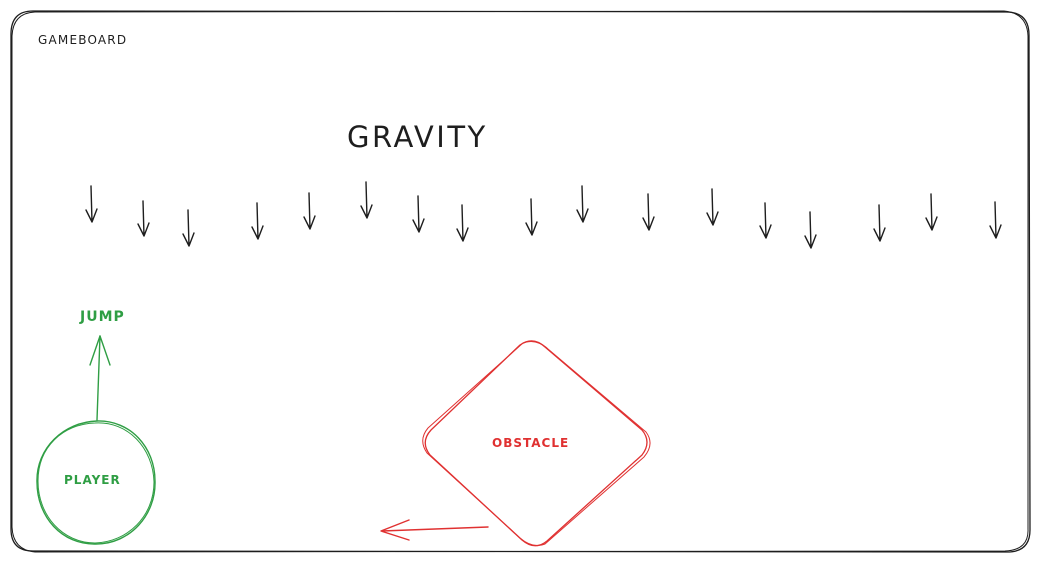 This screenshot has width=1039, height=563. Describe the element at coordinates (102, 317) in the screenshot. I see `jump-label: JUMP` at that location.